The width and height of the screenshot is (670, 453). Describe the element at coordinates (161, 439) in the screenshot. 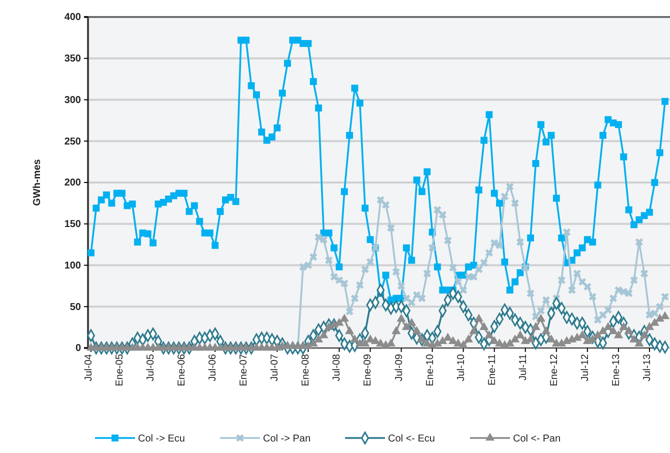

I see `legend-label: Col -> Ecu` at that location.